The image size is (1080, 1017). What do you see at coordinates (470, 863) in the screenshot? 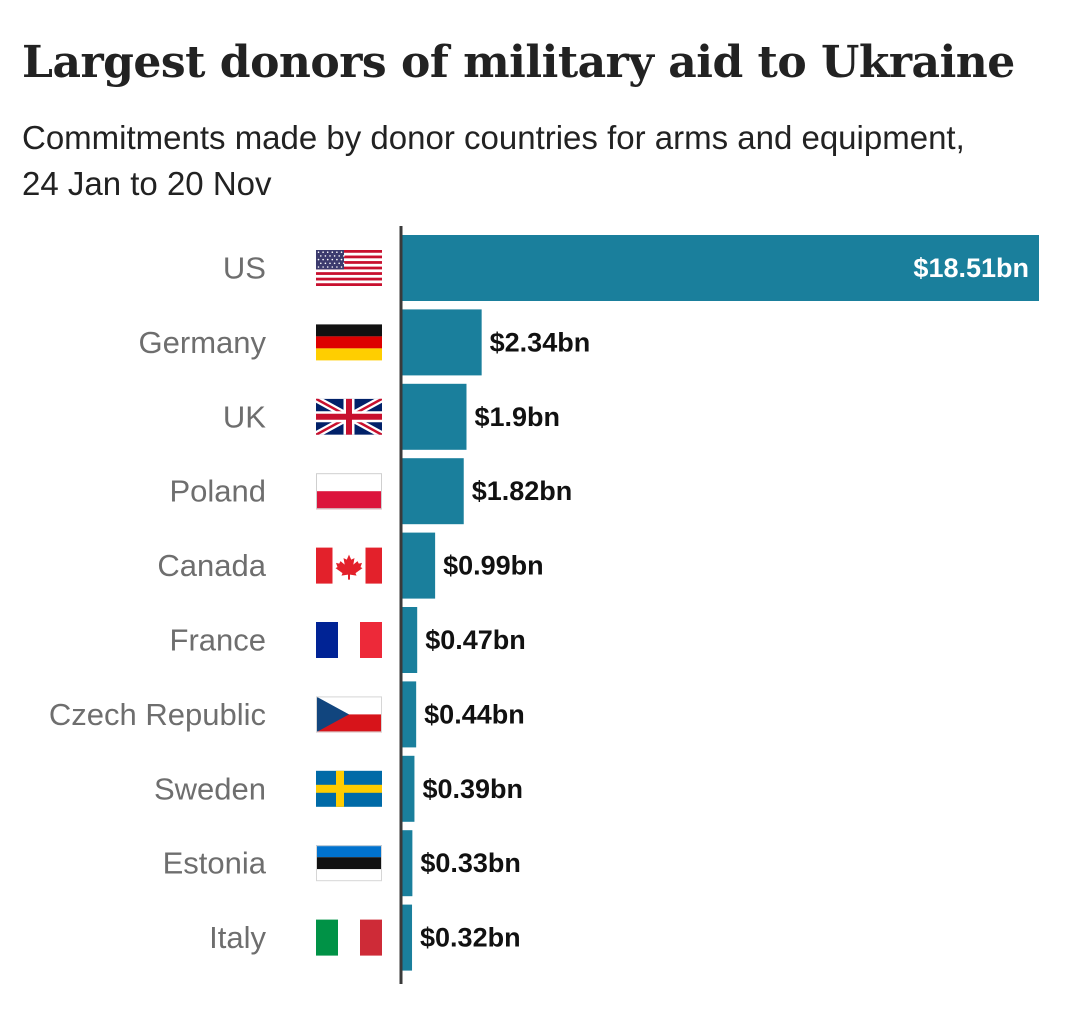
I see `value-label-estonia: $0.33bn` at bounding box center [470, 863].